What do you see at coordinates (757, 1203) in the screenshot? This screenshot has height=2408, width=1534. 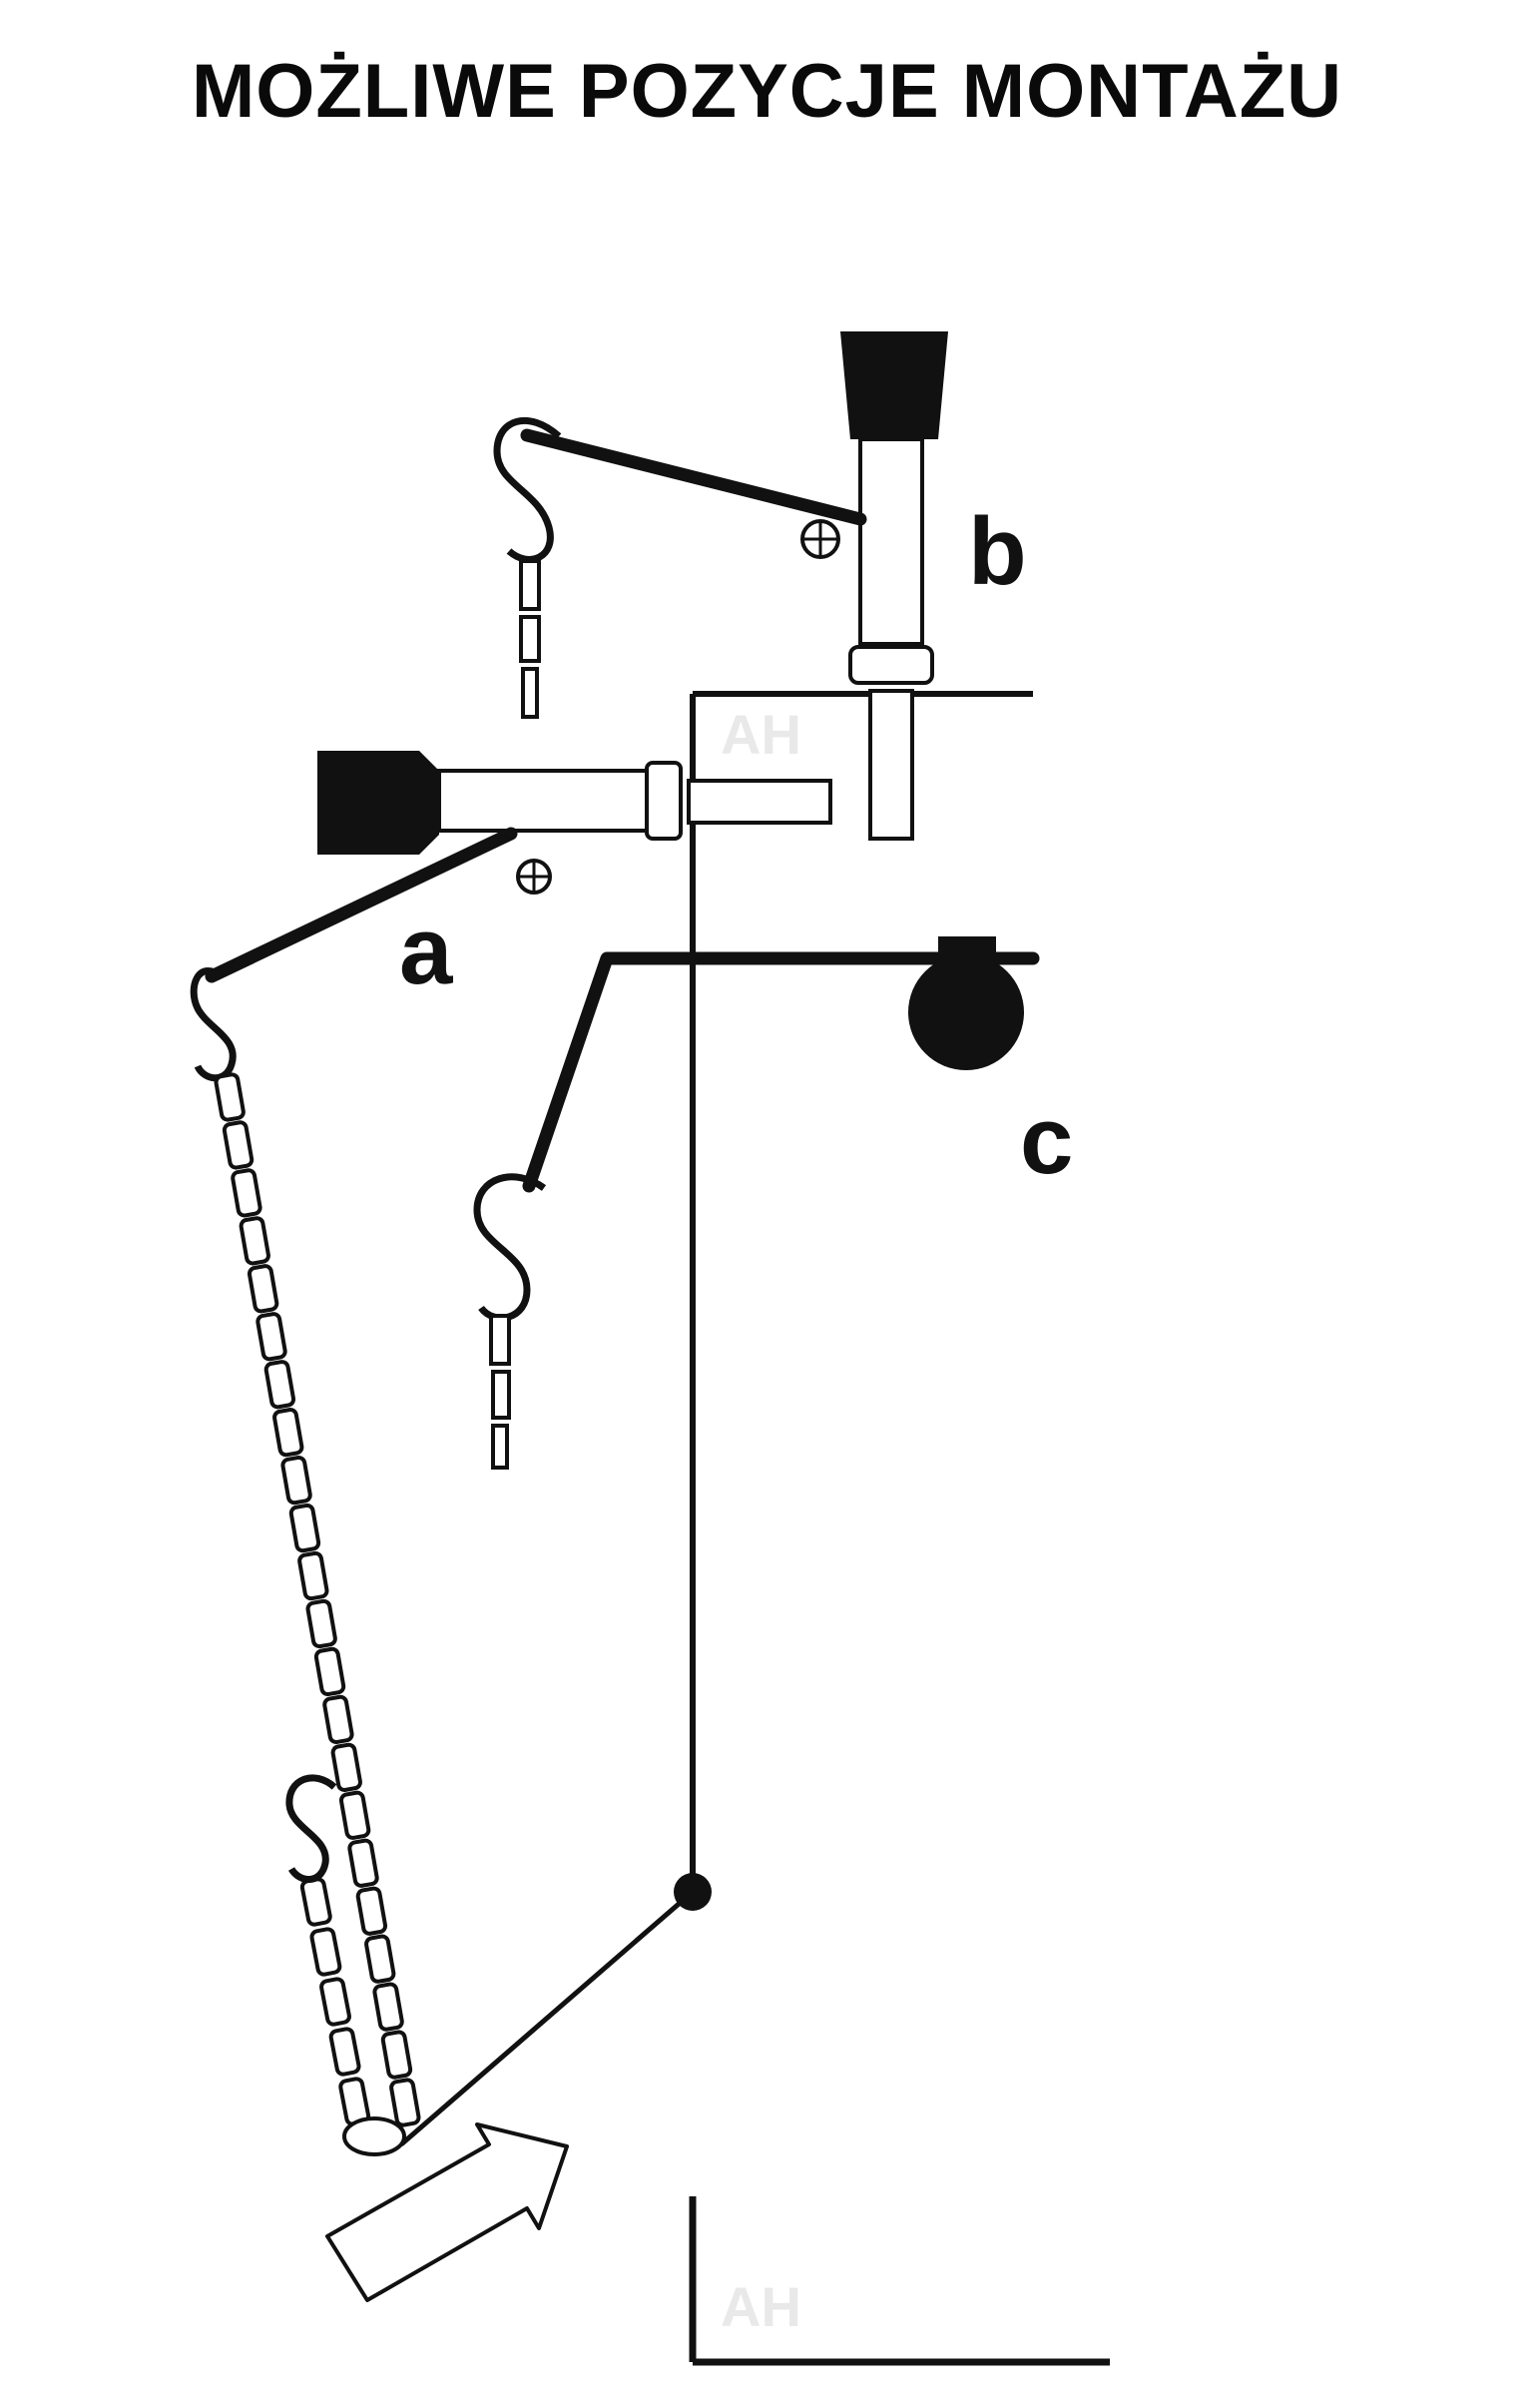 I see `lever-position-c` at bounding box center [757, 1203].